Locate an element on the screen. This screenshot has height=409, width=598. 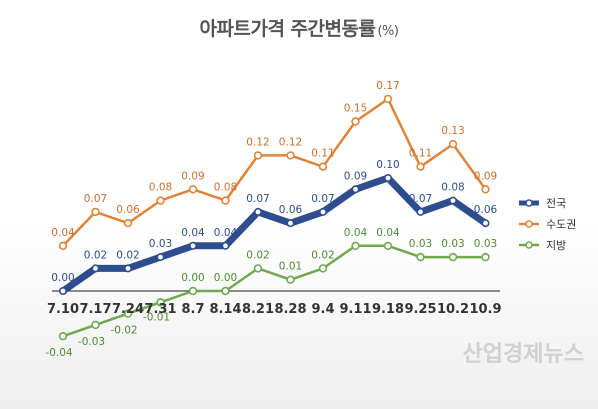
data-label-2-13: 0.13 is located at coordinates (452, 131).